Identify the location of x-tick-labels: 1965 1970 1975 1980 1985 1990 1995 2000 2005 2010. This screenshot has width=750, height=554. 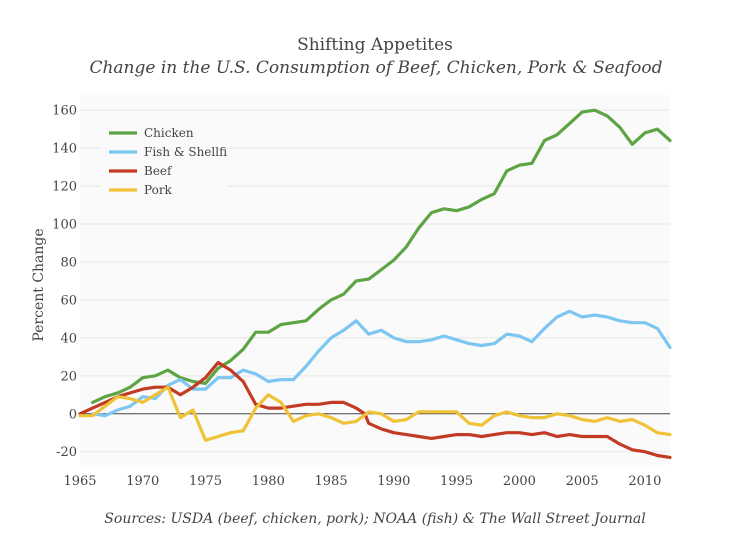
(362, 481).